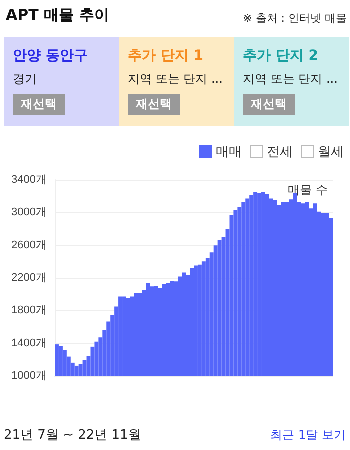 This screenshot has width=350, height=450. What do you see at coordinates (58, 15) in the screenshot?
I see `chart-title: APT 매물 추이` at bounding box center [58, 15].